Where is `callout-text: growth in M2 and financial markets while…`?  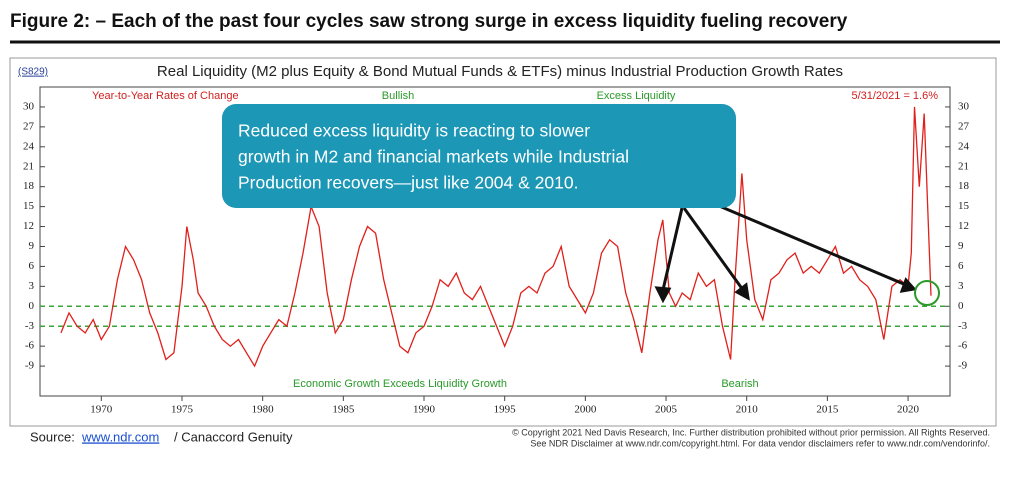
callout-text: growth in M2 and financial markets while… is located at coordinates (433, 157).